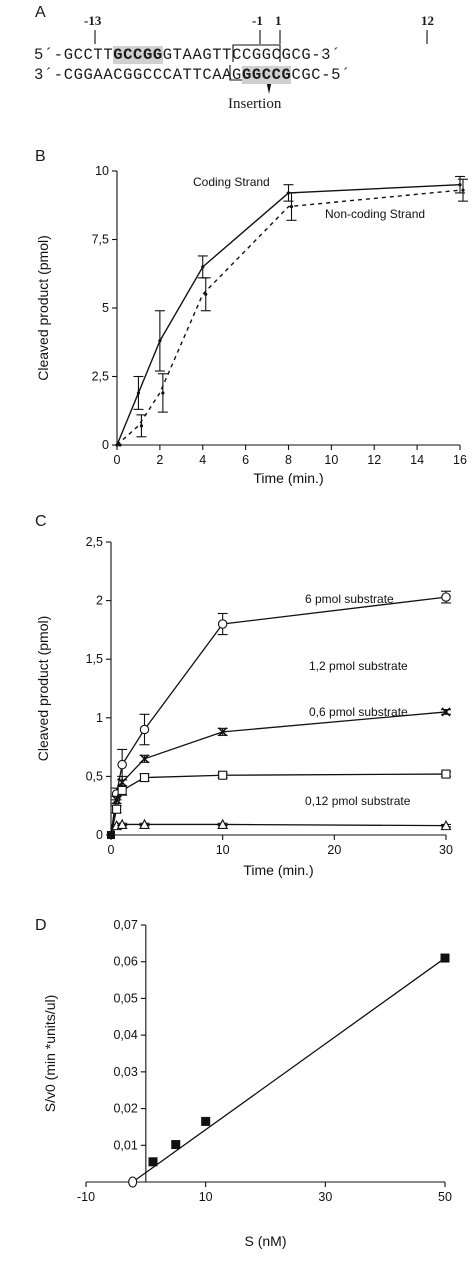 The height and width of the screenshot is (1275, 474). I want to click on d-x-tick-label: 10, so click(206, 1197).